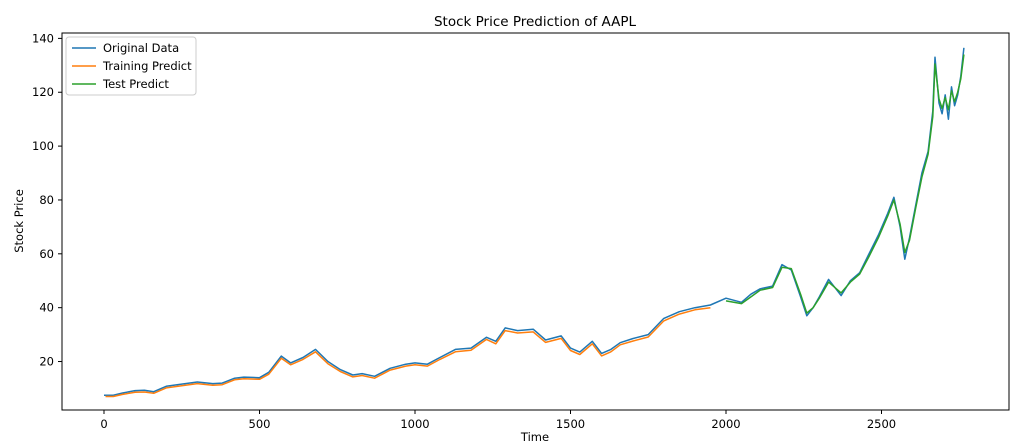 The image size is (1024, 442). Describe the element at coordinates (260, 424) in the screenshot. I see `x-tick-label: 500` at that location.